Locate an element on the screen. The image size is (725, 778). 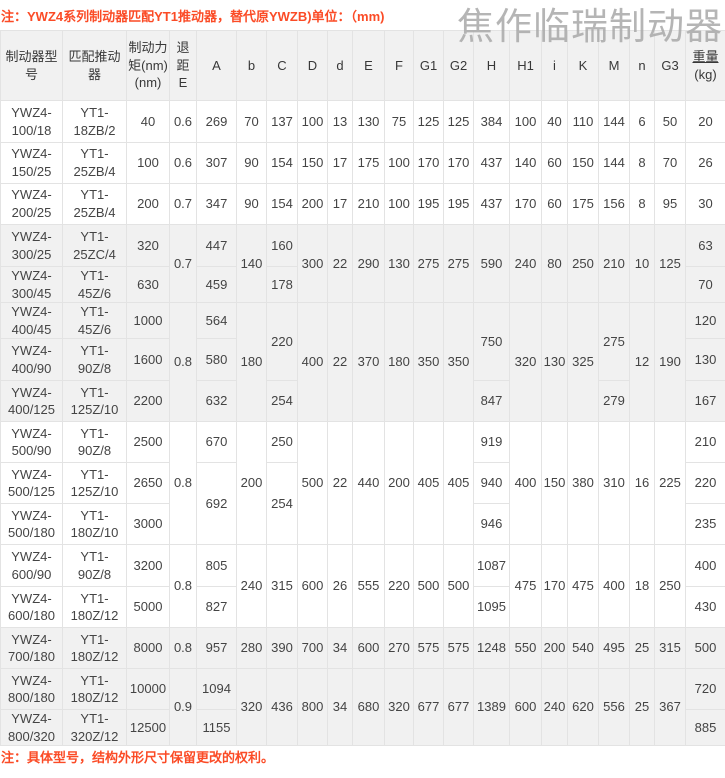
cell-actuator: YT1-18ZB/2 is located at coordinates (94, 121).